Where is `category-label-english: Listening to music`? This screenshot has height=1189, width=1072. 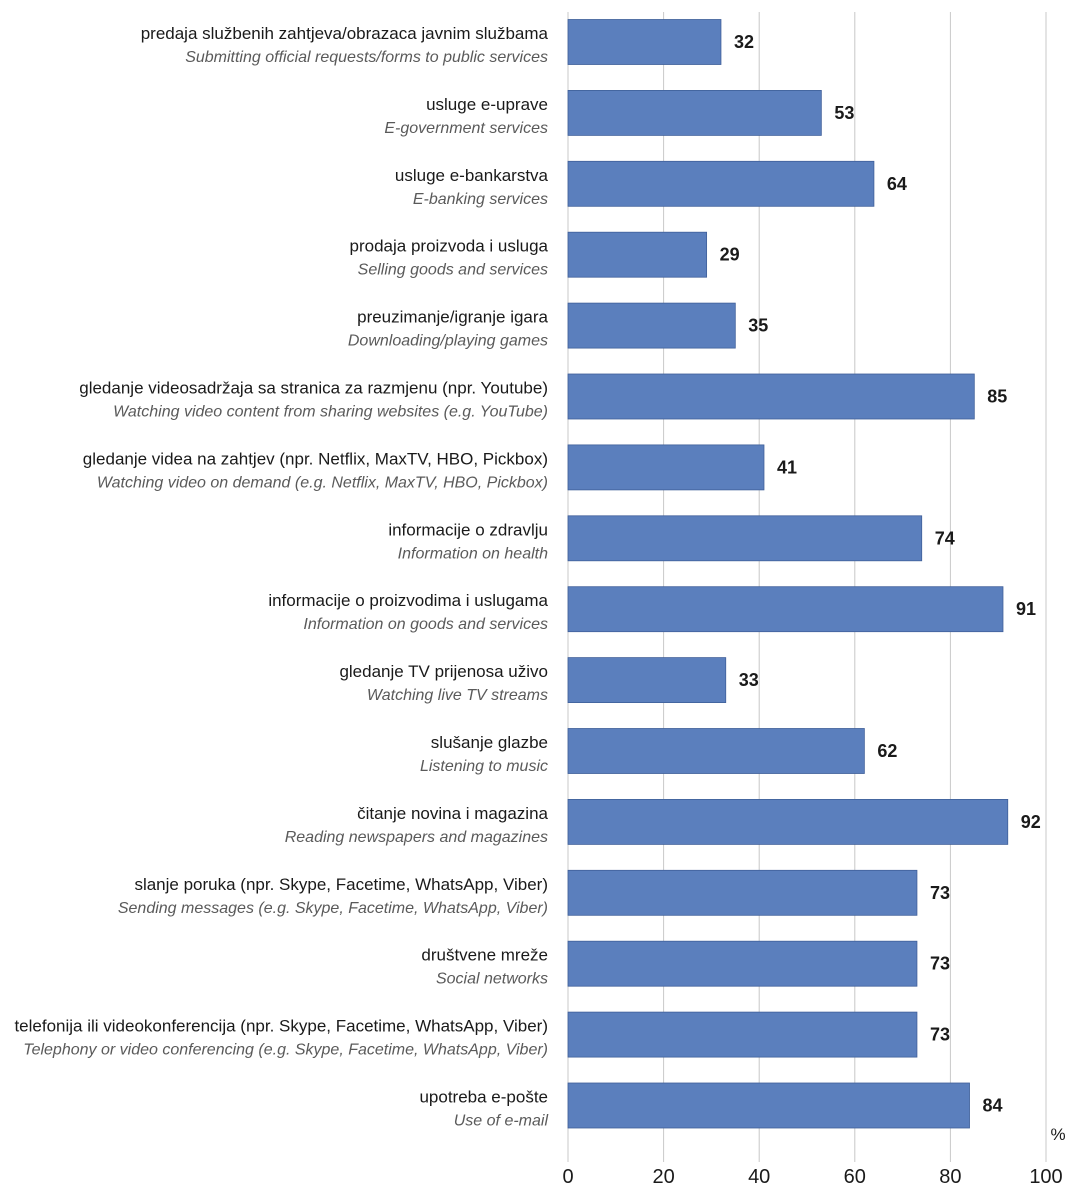 category-label-english: Listening to music is located at coordinates (484, 766).